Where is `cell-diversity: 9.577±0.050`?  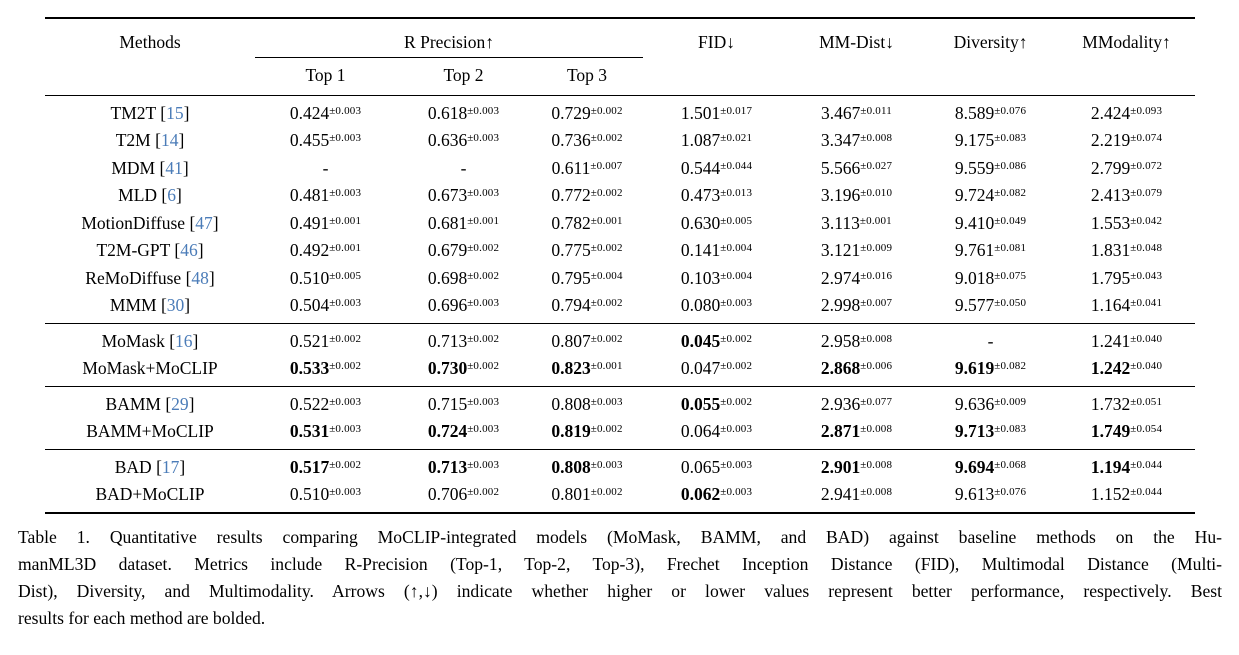
cell-diversity: 9.577±0.050 is located at coordinates (990, 308).